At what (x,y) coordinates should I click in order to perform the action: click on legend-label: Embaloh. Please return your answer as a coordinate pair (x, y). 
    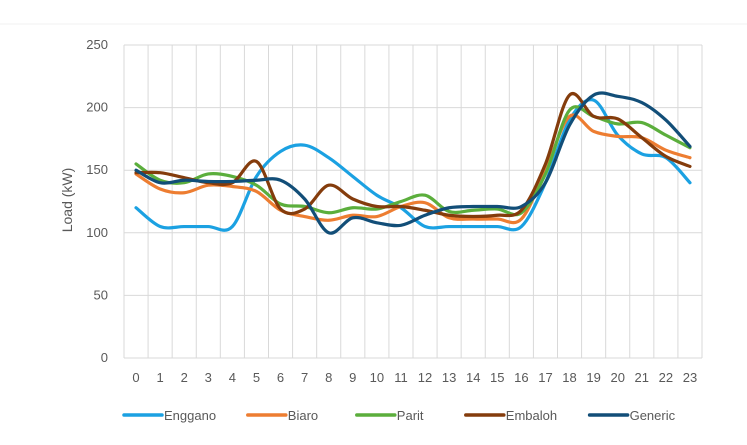
    Looking at the image, I should click on (531, 415).